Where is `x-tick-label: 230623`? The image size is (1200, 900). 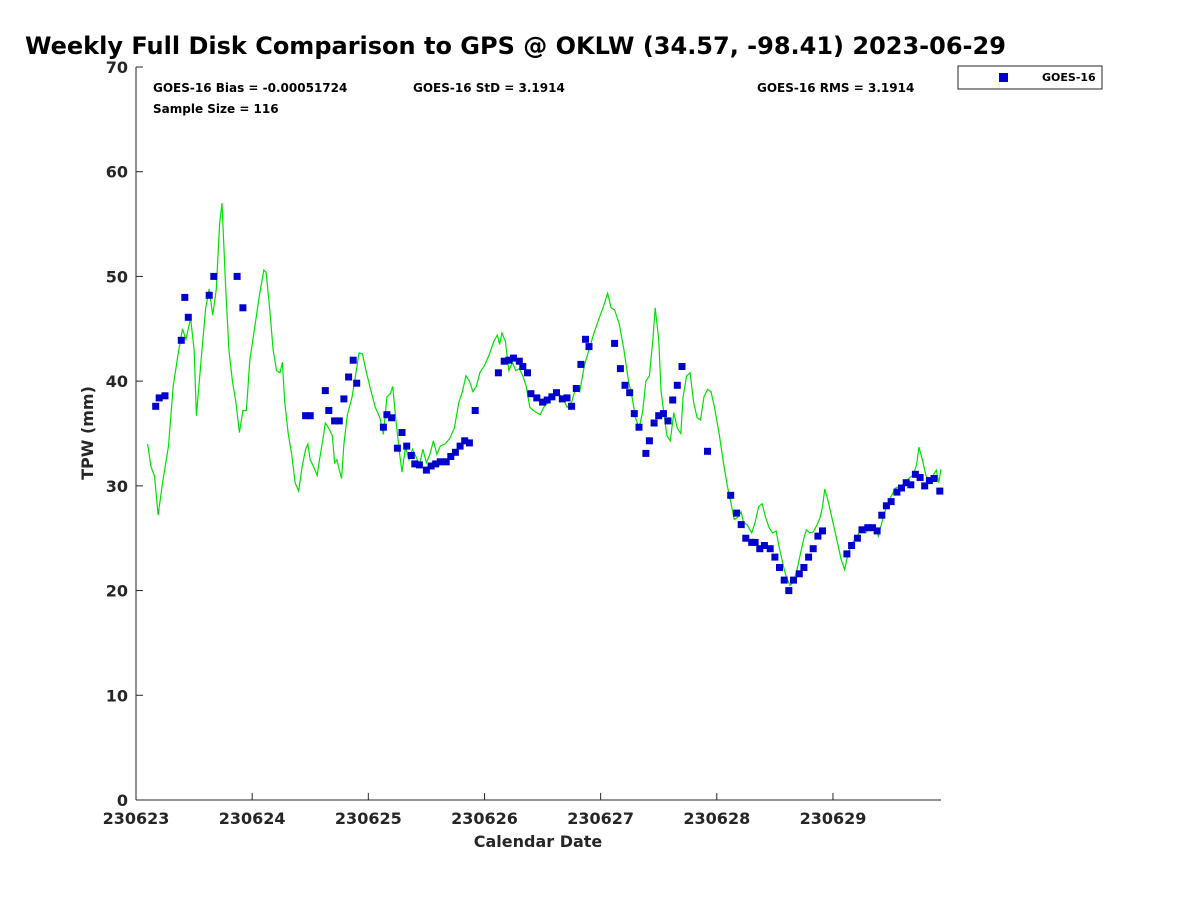
x-tick-label: 230623 is located at coordinates (136, 818).